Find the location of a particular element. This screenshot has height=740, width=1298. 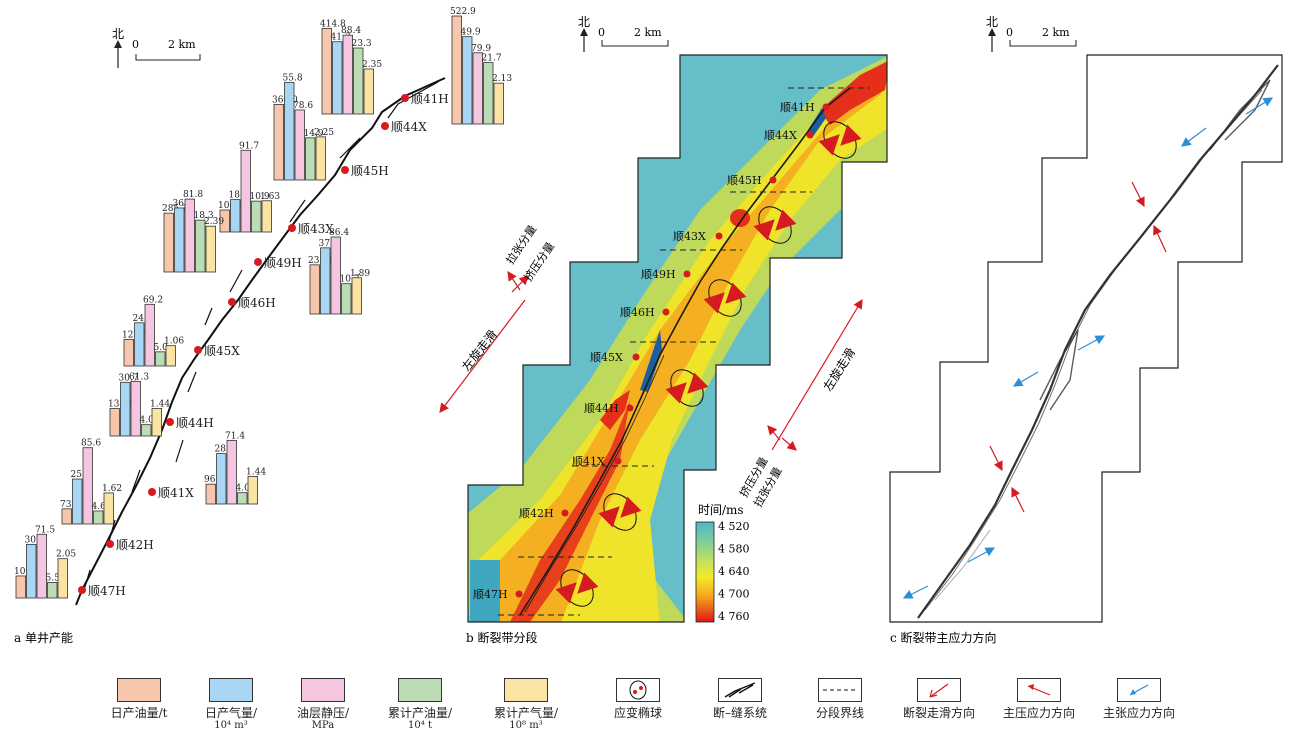

legend-segment-boundary: 分段界线 is located at coordinates (840, 694).